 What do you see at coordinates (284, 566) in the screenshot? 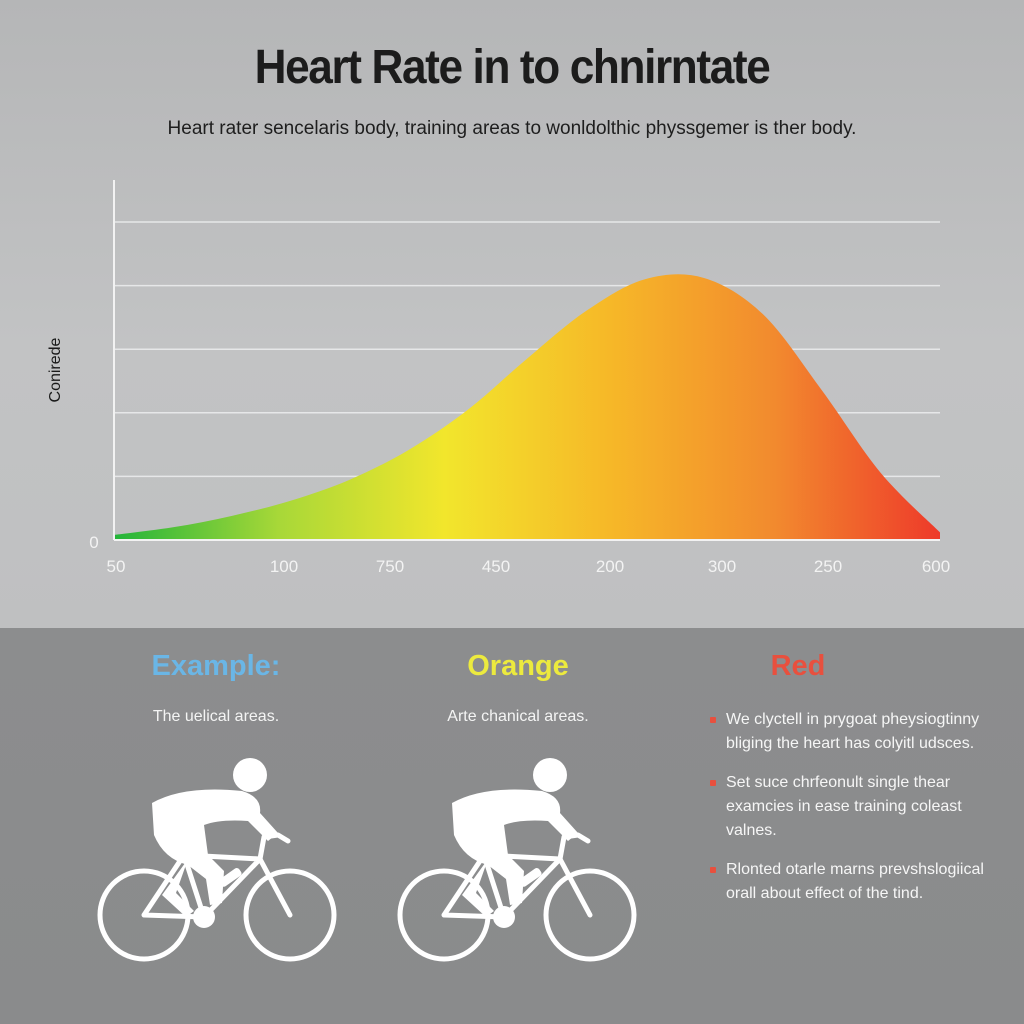
I see `x-tick-label: 100` at bounding box center [284, 566].